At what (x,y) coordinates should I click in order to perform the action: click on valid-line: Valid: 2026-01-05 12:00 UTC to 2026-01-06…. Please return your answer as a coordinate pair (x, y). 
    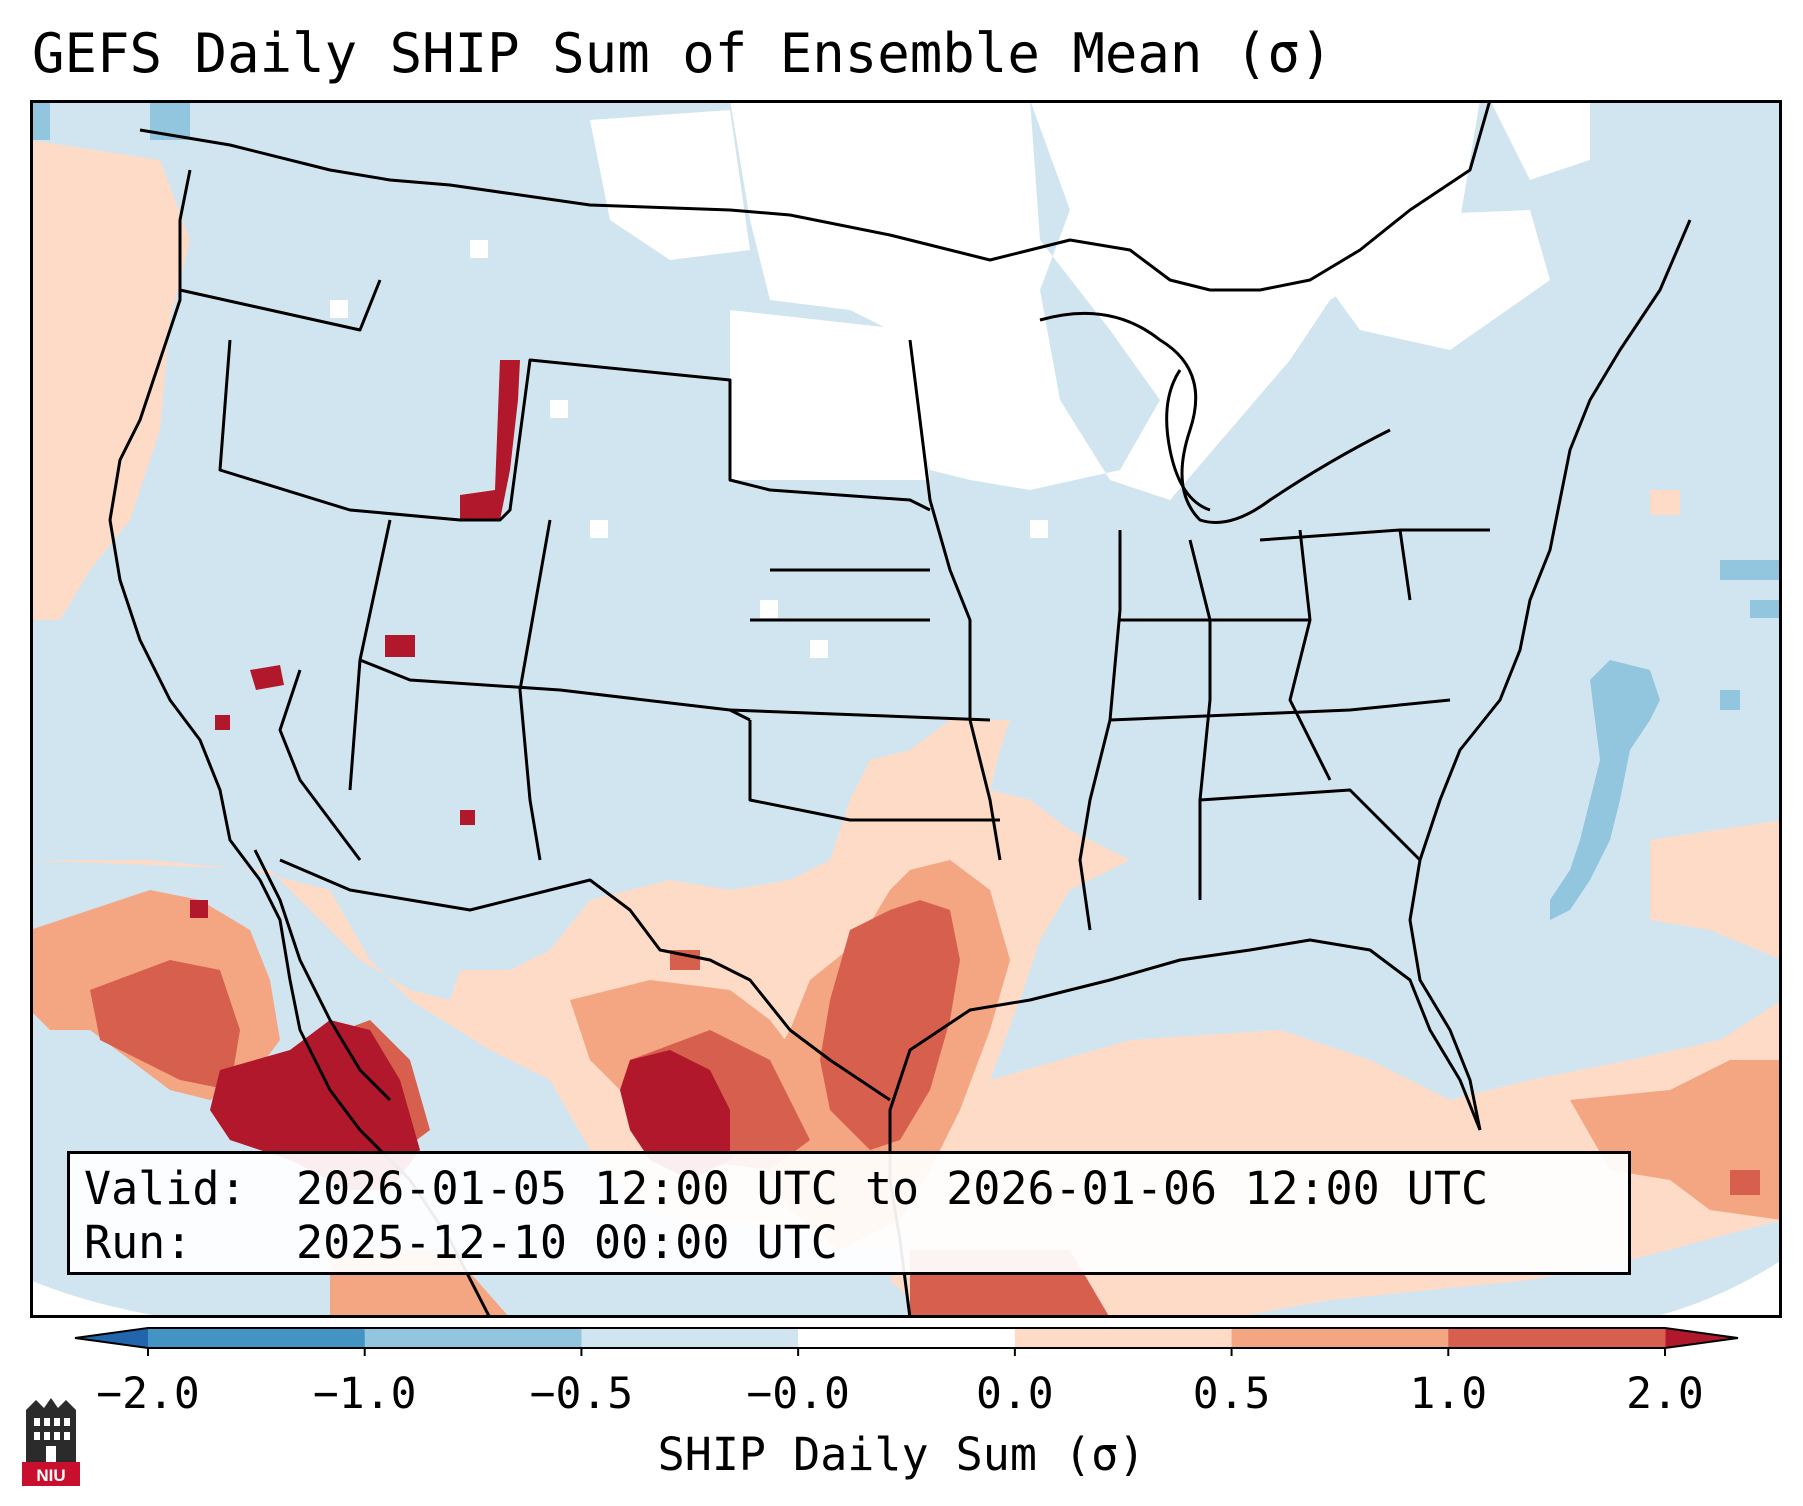
    Looking at the image, I should click on (856, 1189).